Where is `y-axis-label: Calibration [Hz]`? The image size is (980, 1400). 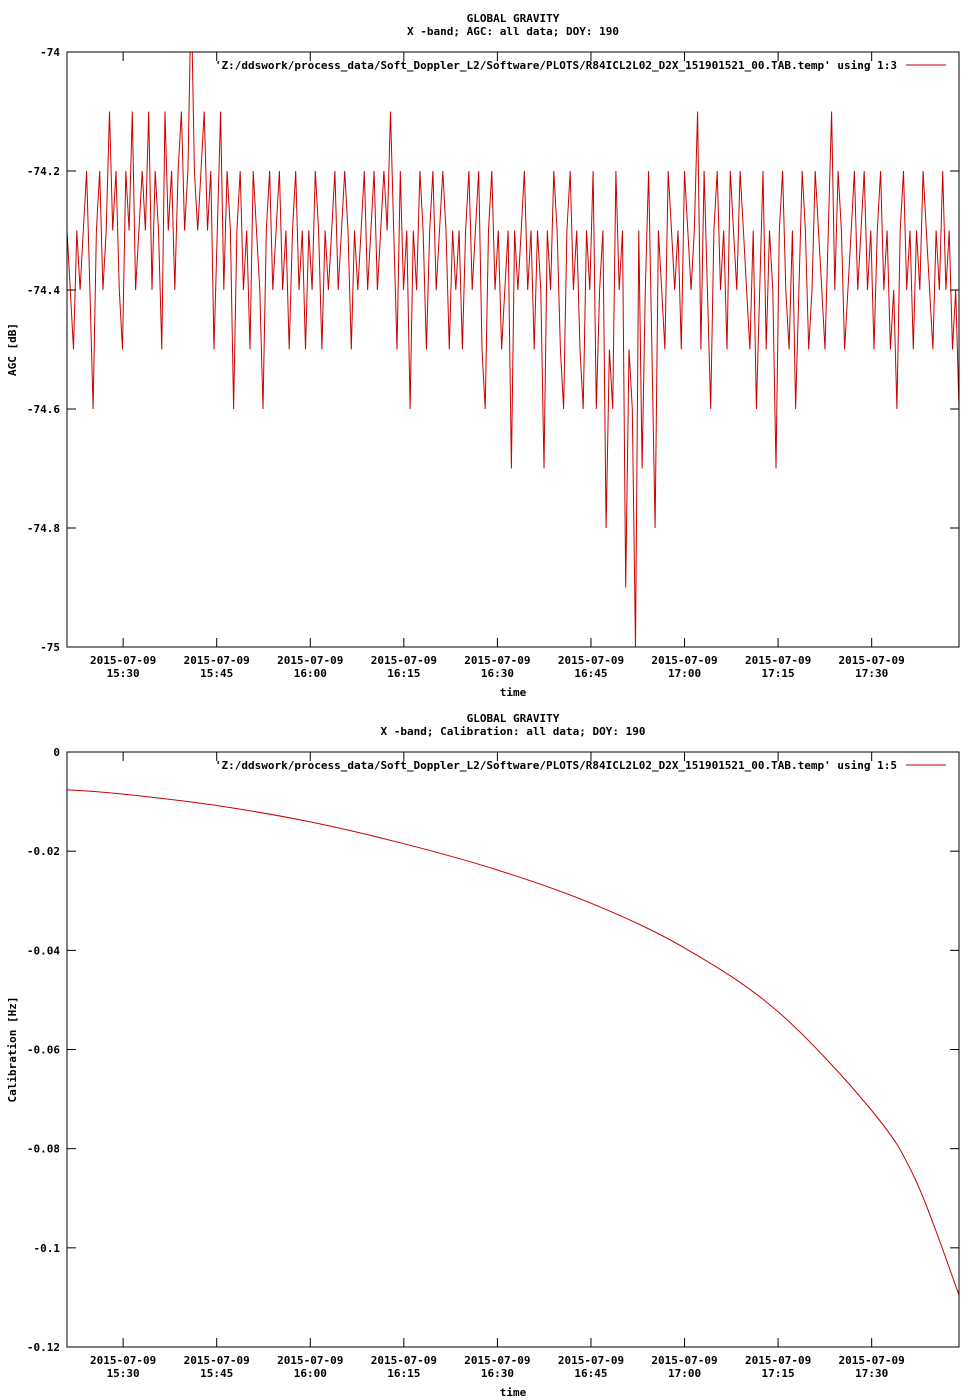
y-axis-label: Calibration [Hz] is located at coordinates (12, 1050).